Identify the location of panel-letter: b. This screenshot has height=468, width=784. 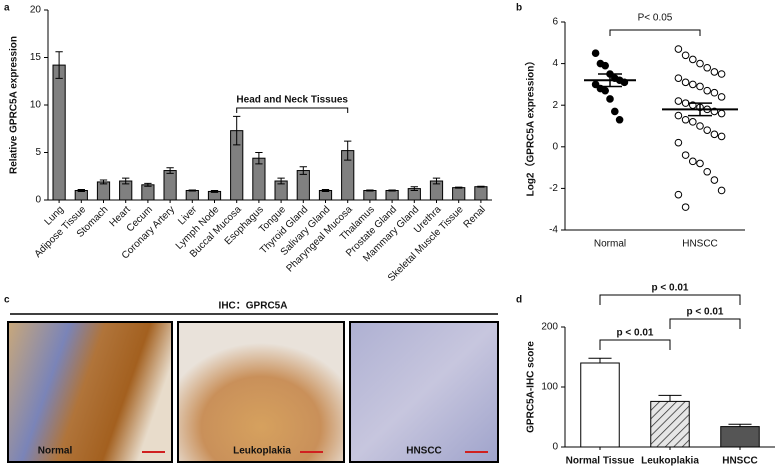
(519, 8).